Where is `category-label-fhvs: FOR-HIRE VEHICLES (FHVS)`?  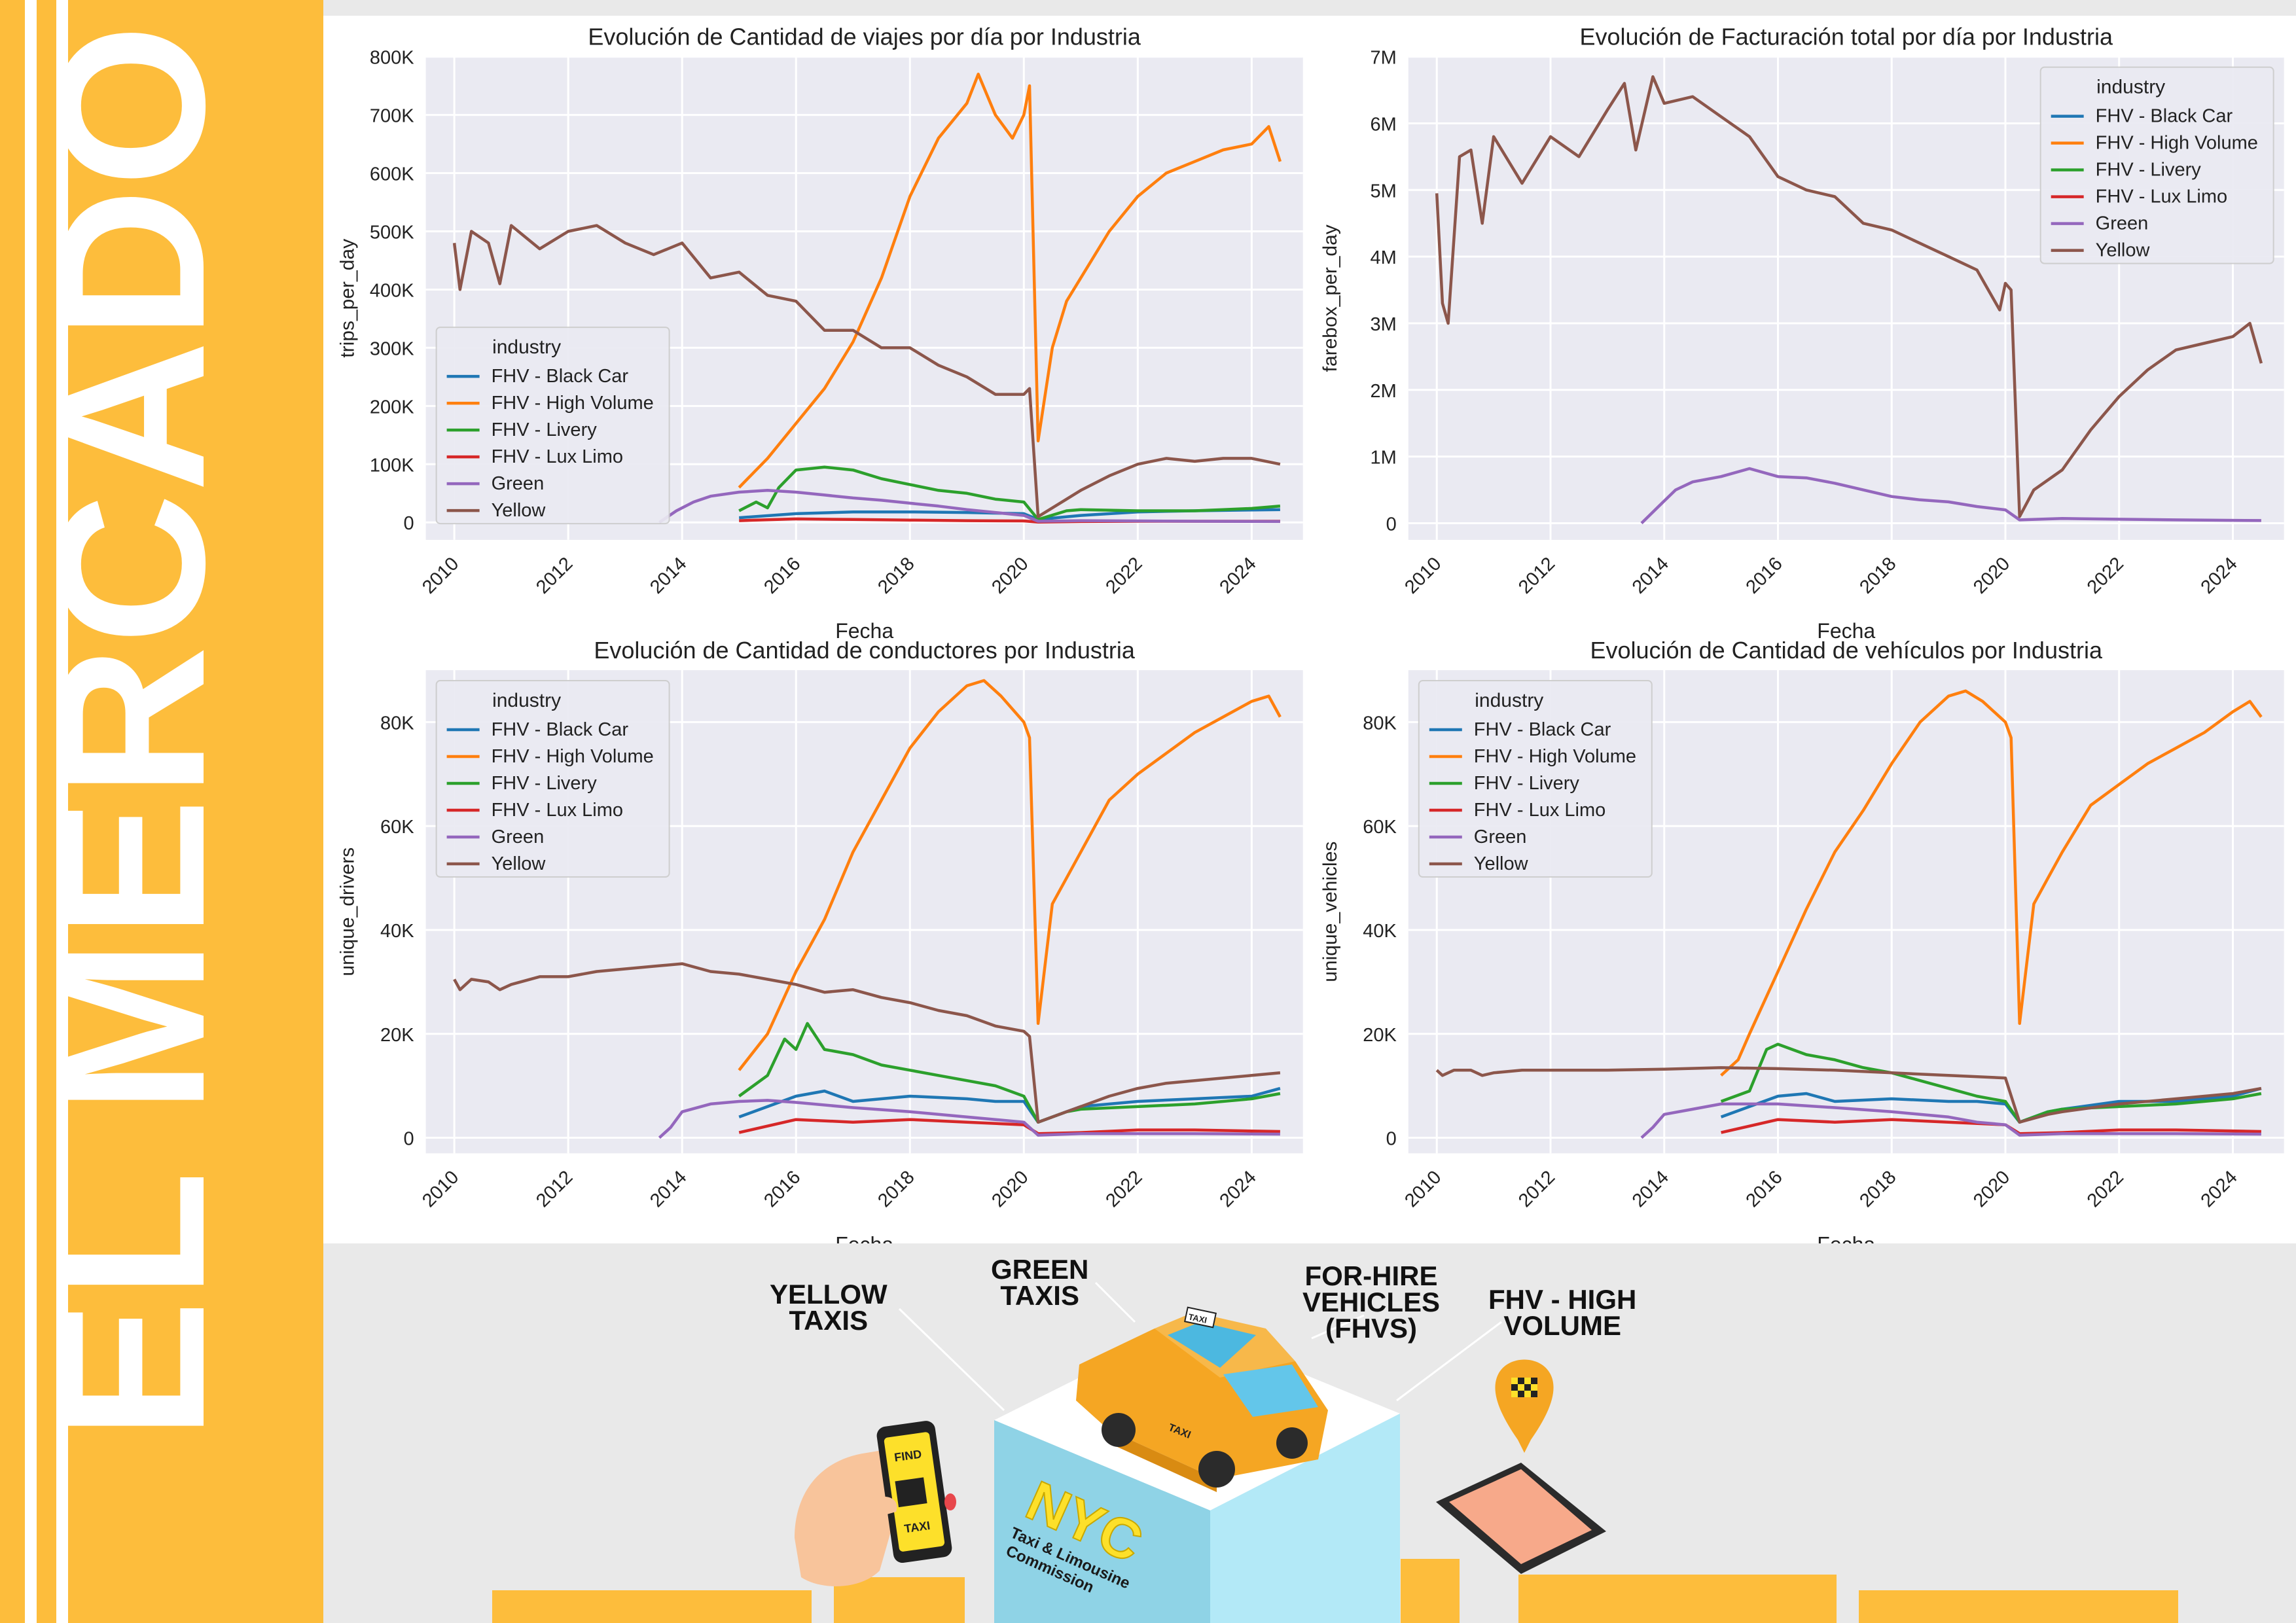
category-label-fhvs: FOR-HIRE VEHICLES (FHVS) is located at coordinates (1372, 1302).